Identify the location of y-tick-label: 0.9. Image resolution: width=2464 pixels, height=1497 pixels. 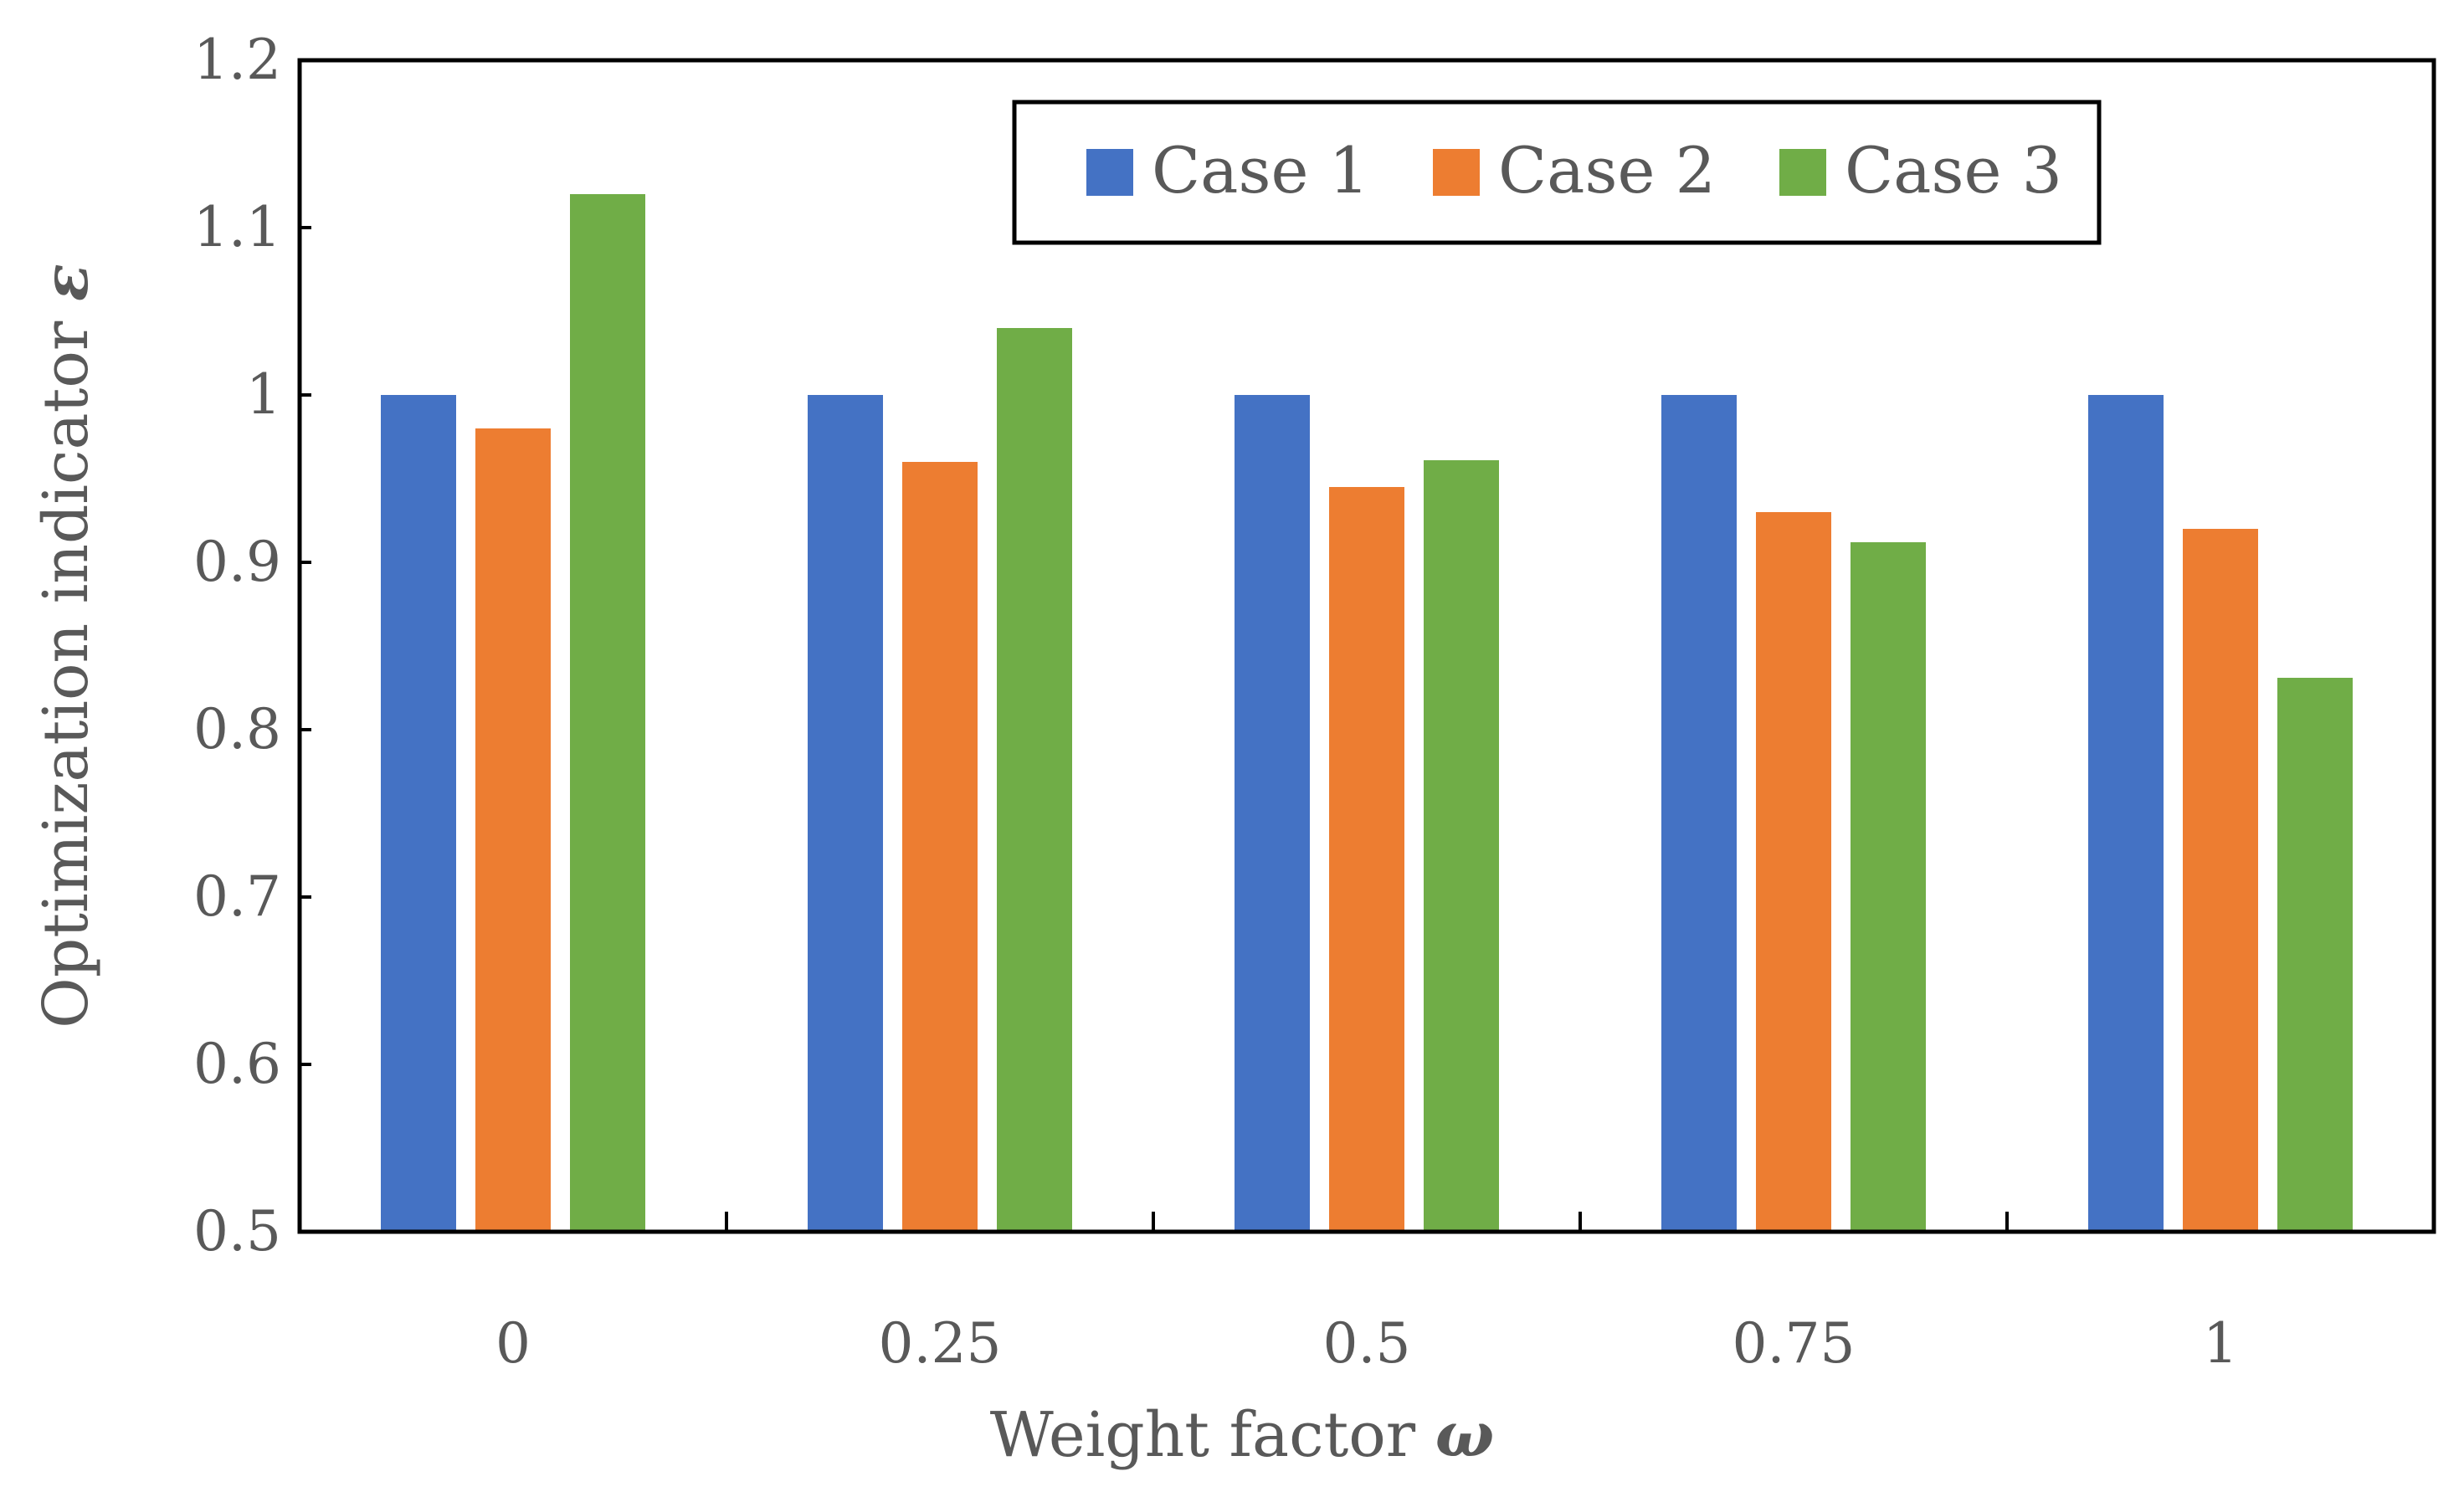
(237, 562).